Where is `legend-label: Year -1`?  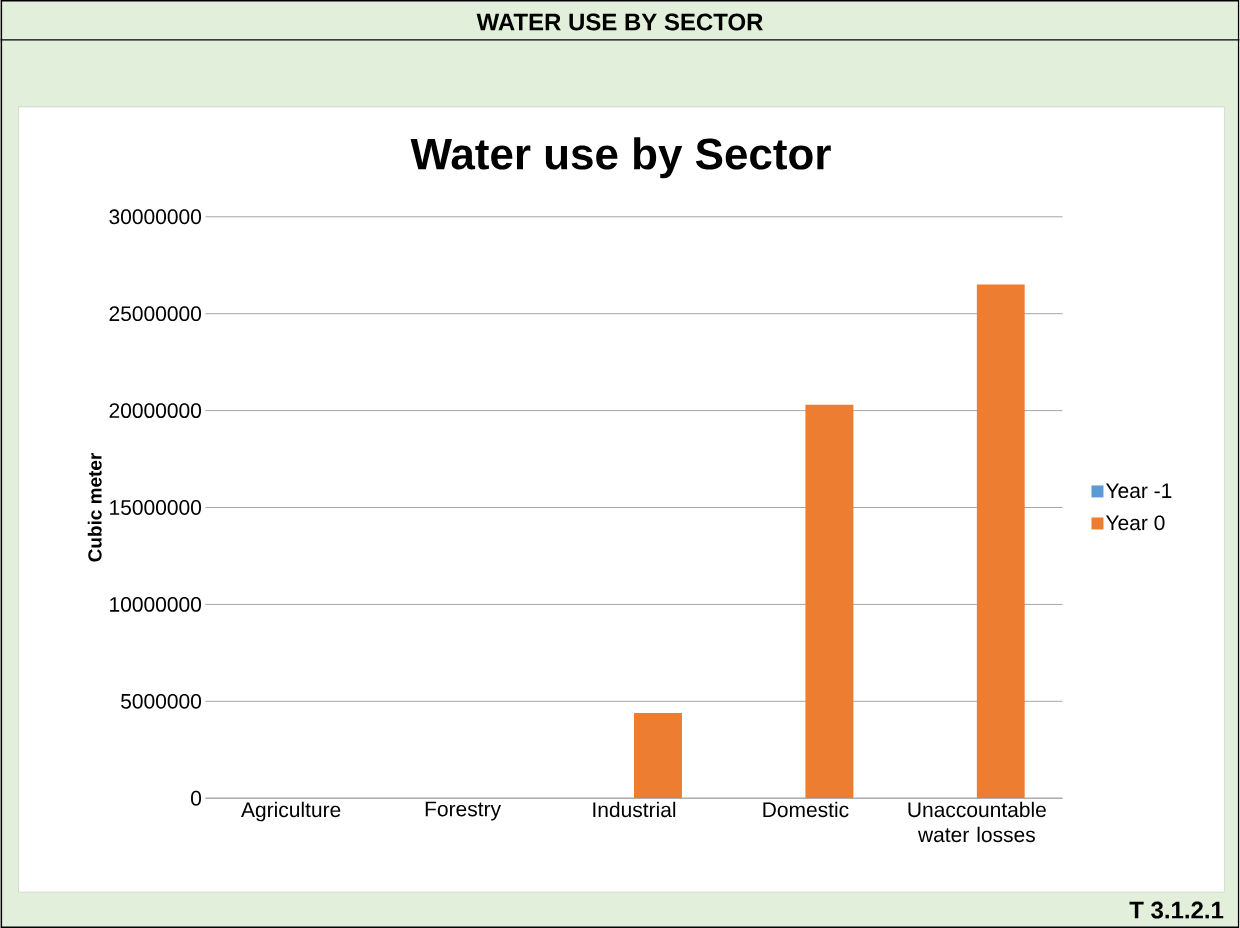
legend-label: Year -1 is located at coordinates (1138, 491).